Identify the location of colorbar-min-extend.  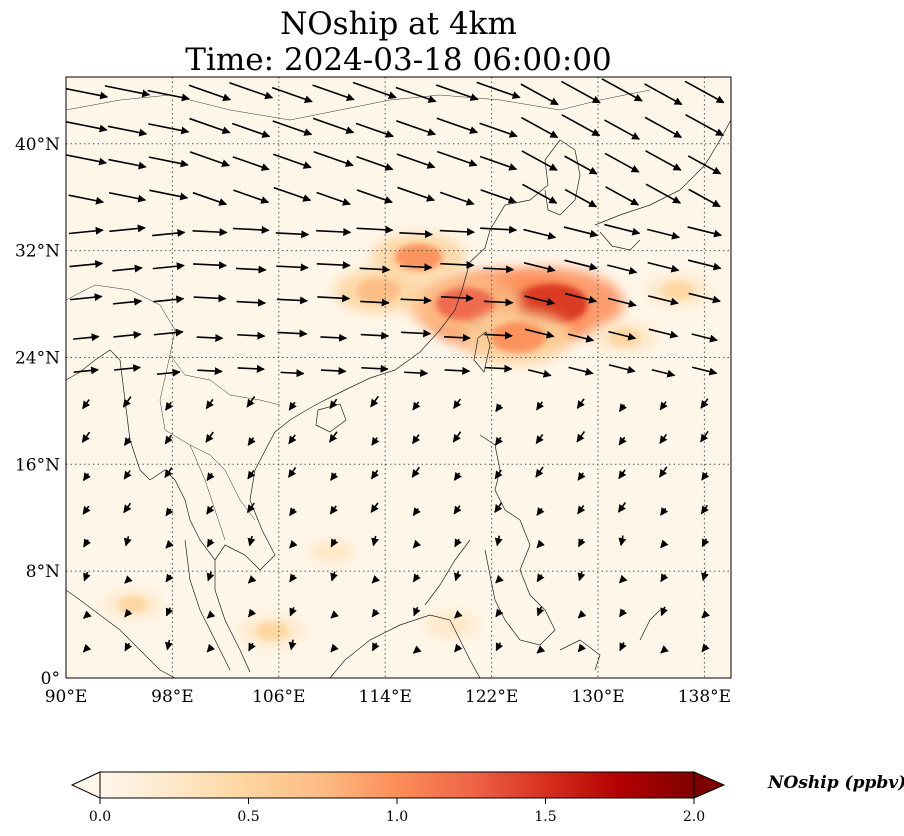
(85, 785).